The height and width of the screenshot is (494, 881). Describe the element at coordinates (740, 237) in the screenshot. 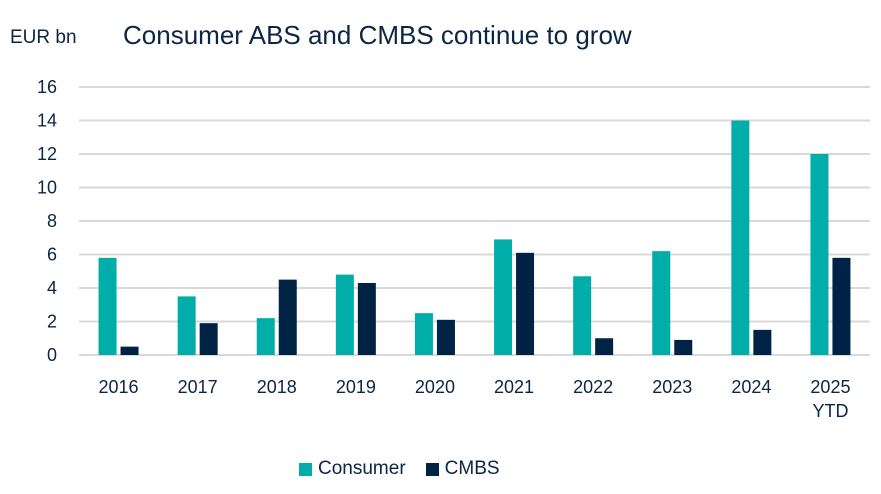

I see `bar-consumer-2024` at that location.